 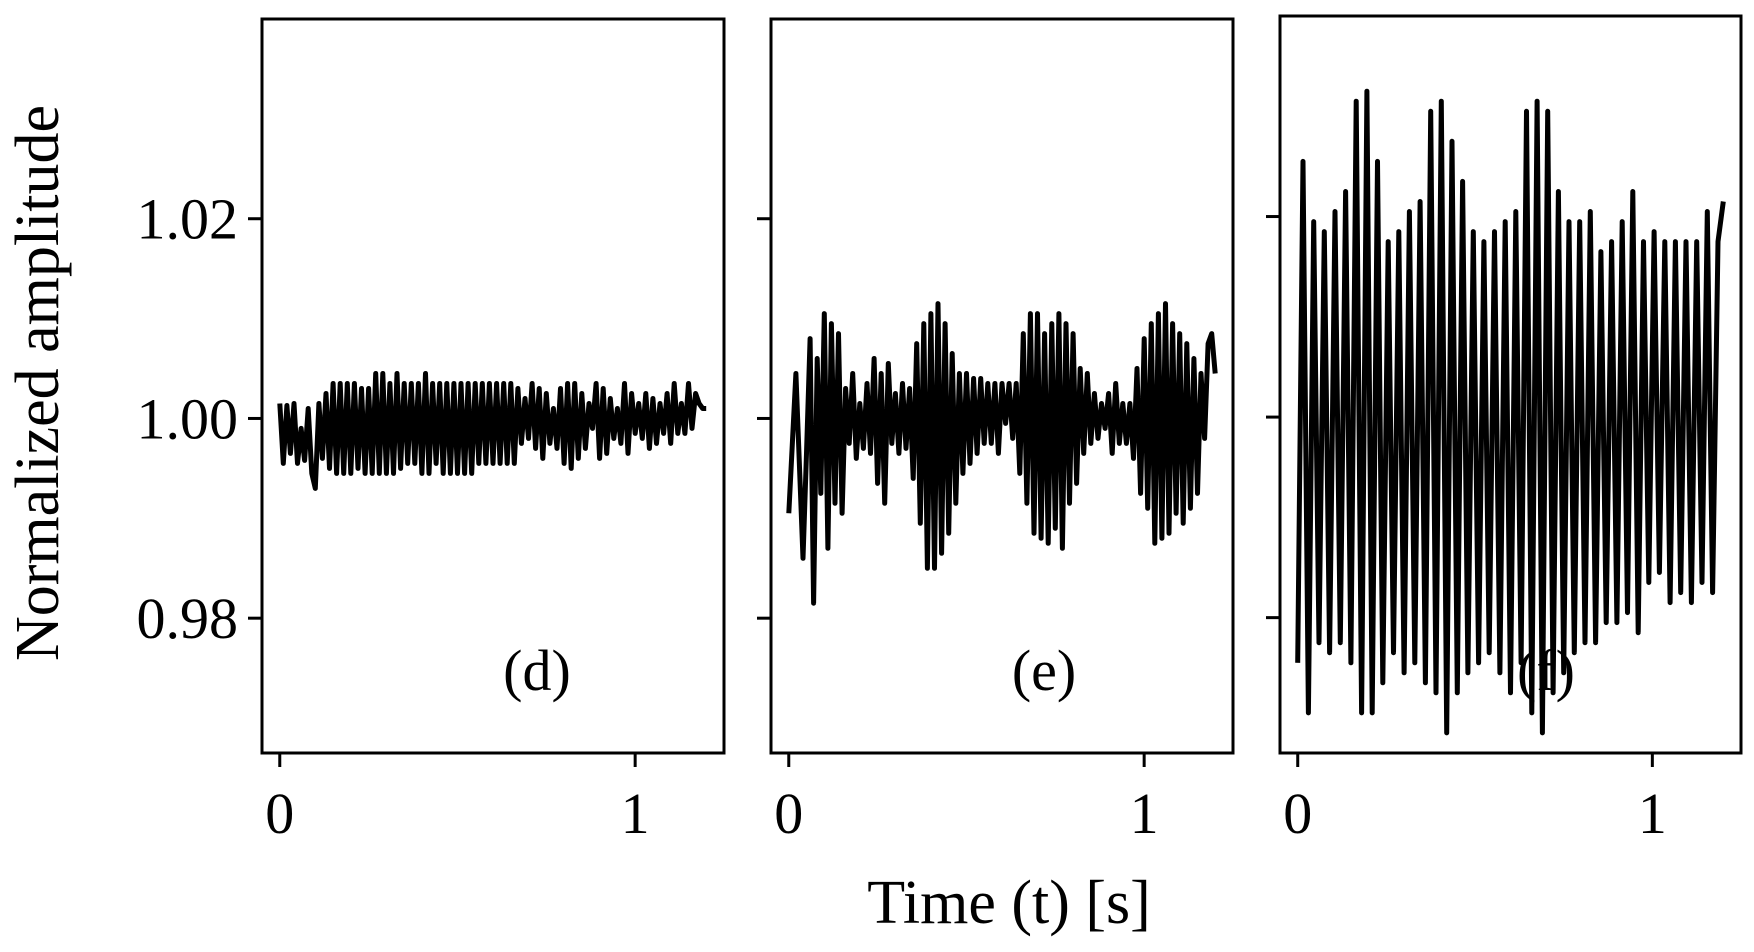 What do you see at coordinates (635, 813) in the screenshot?
I see `x-tick-label-d: 1` at bounding box center [635, 813].